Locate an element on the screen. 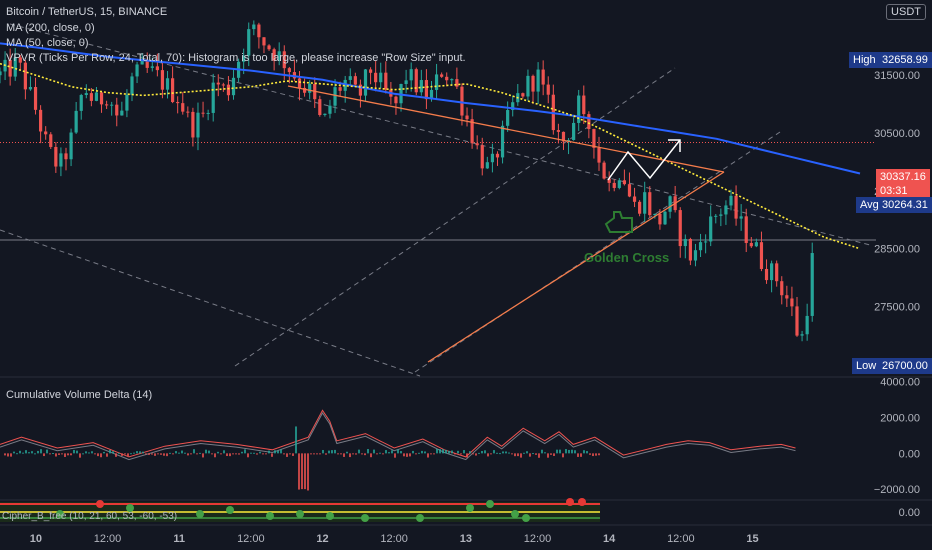 This screenshot has height=550, width=932. cvd-legend: Cumulative Volume Delta (14) is located at coordinates (79, 395).